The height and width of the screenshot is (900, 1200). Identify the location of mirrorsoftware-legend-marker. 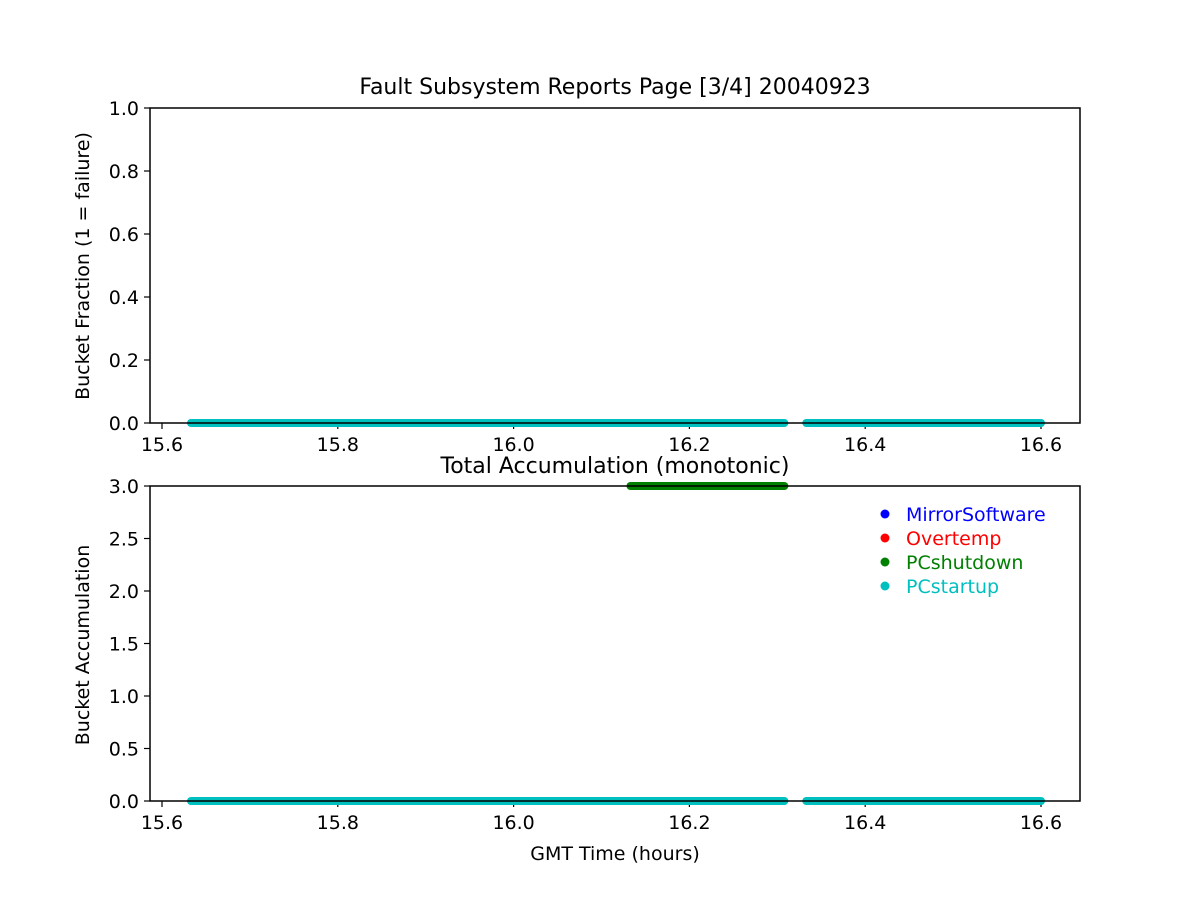
(885, 514).